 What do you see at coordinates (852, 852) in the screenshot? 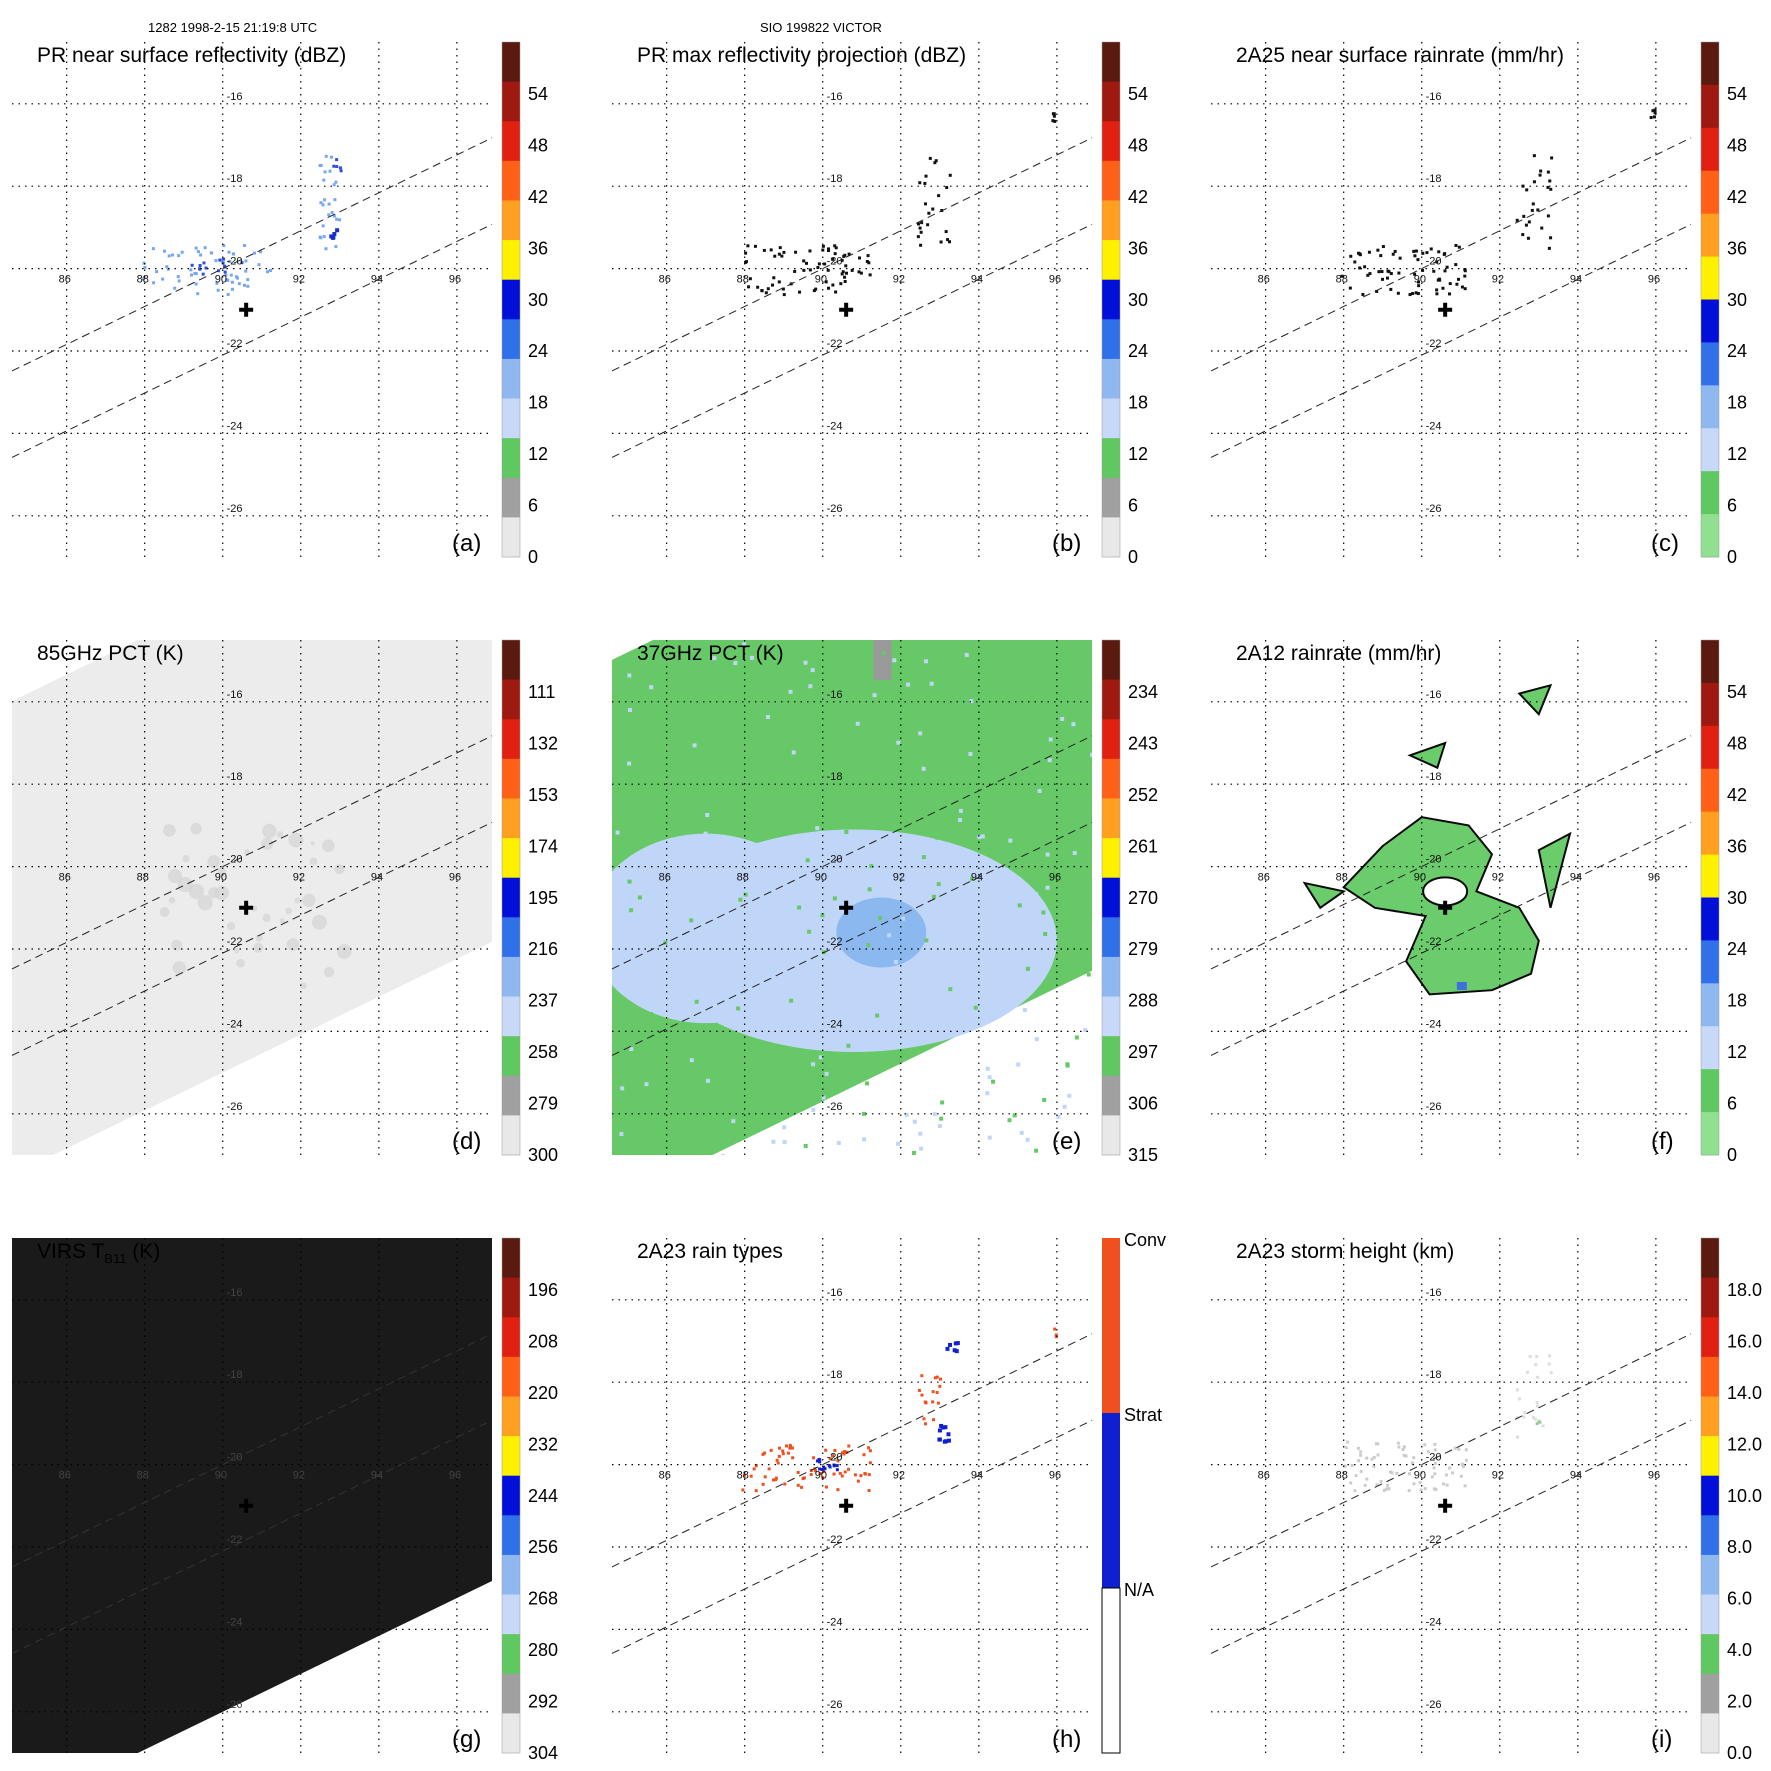
I see `swath-edge-line` at bounding box center [852, 852].